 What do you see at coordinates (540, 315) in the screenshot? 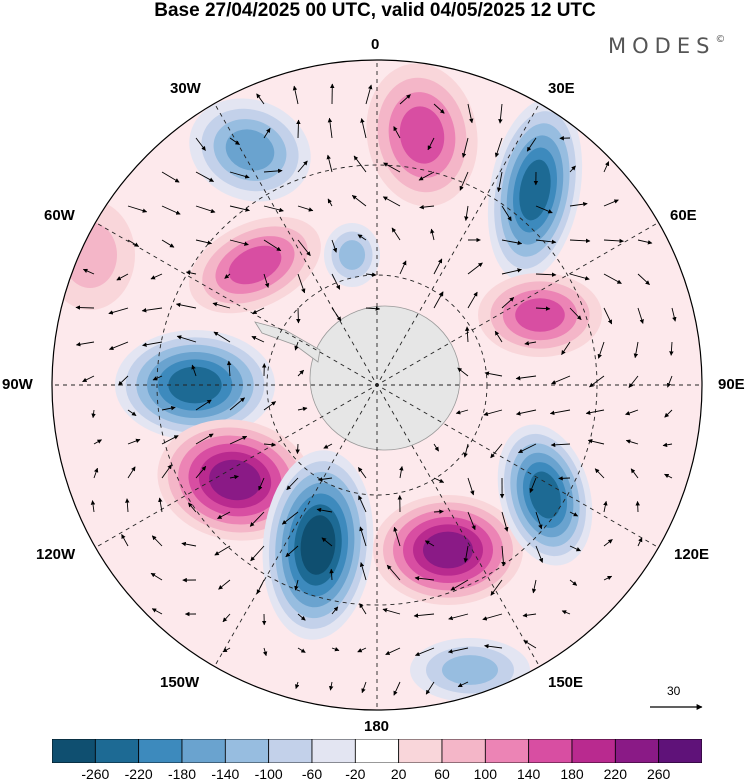
I see `positive-anomaly` at bounding box center [540, 315].